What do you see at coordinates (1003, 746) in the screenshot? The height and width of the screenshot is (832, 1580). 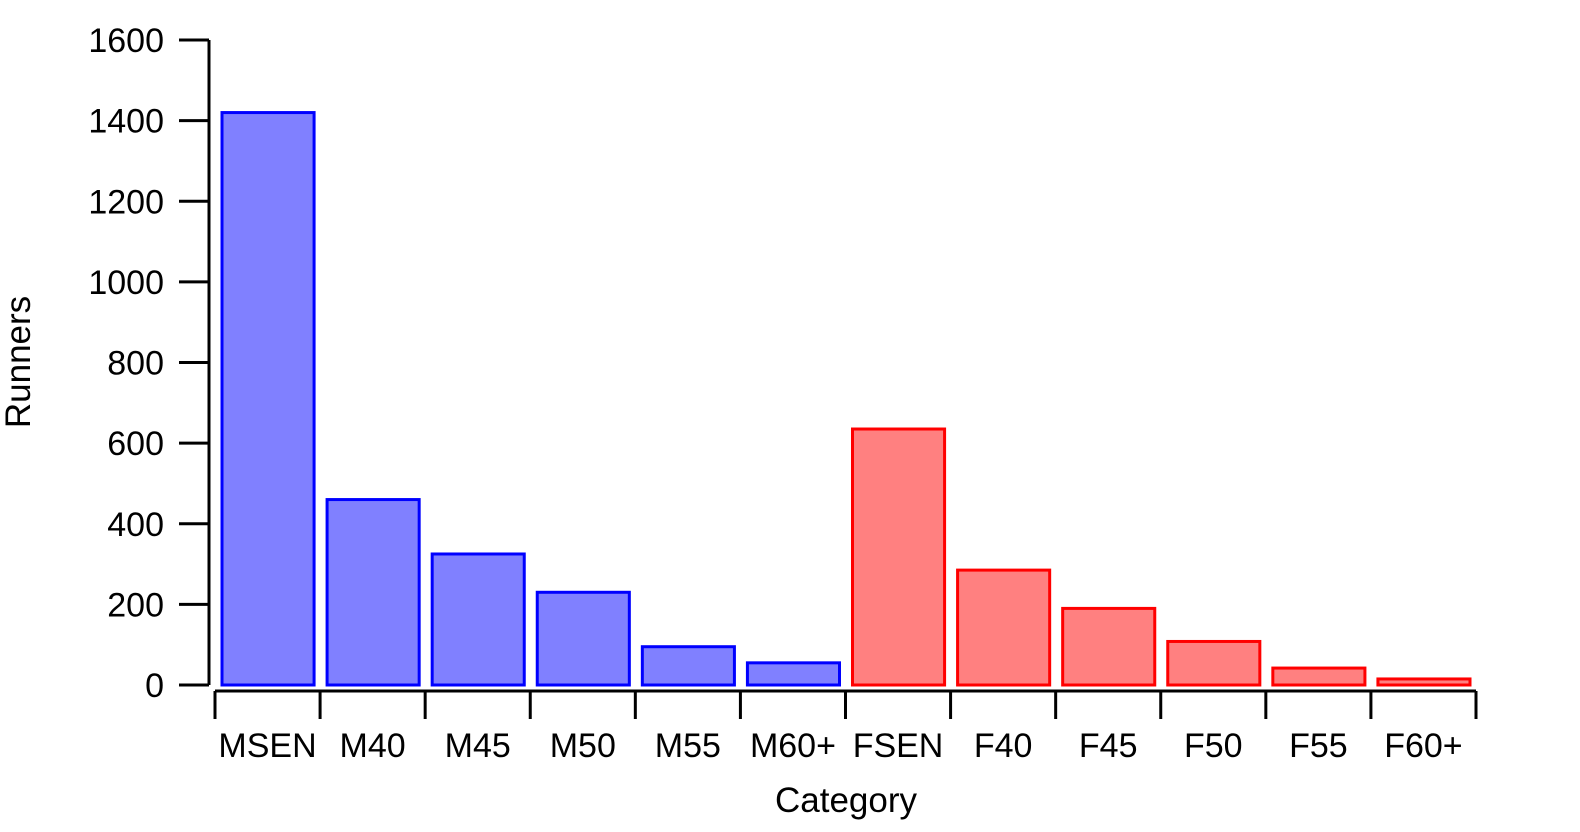 I see `x-tick-label: F40` at bounding box center [1003, 746].